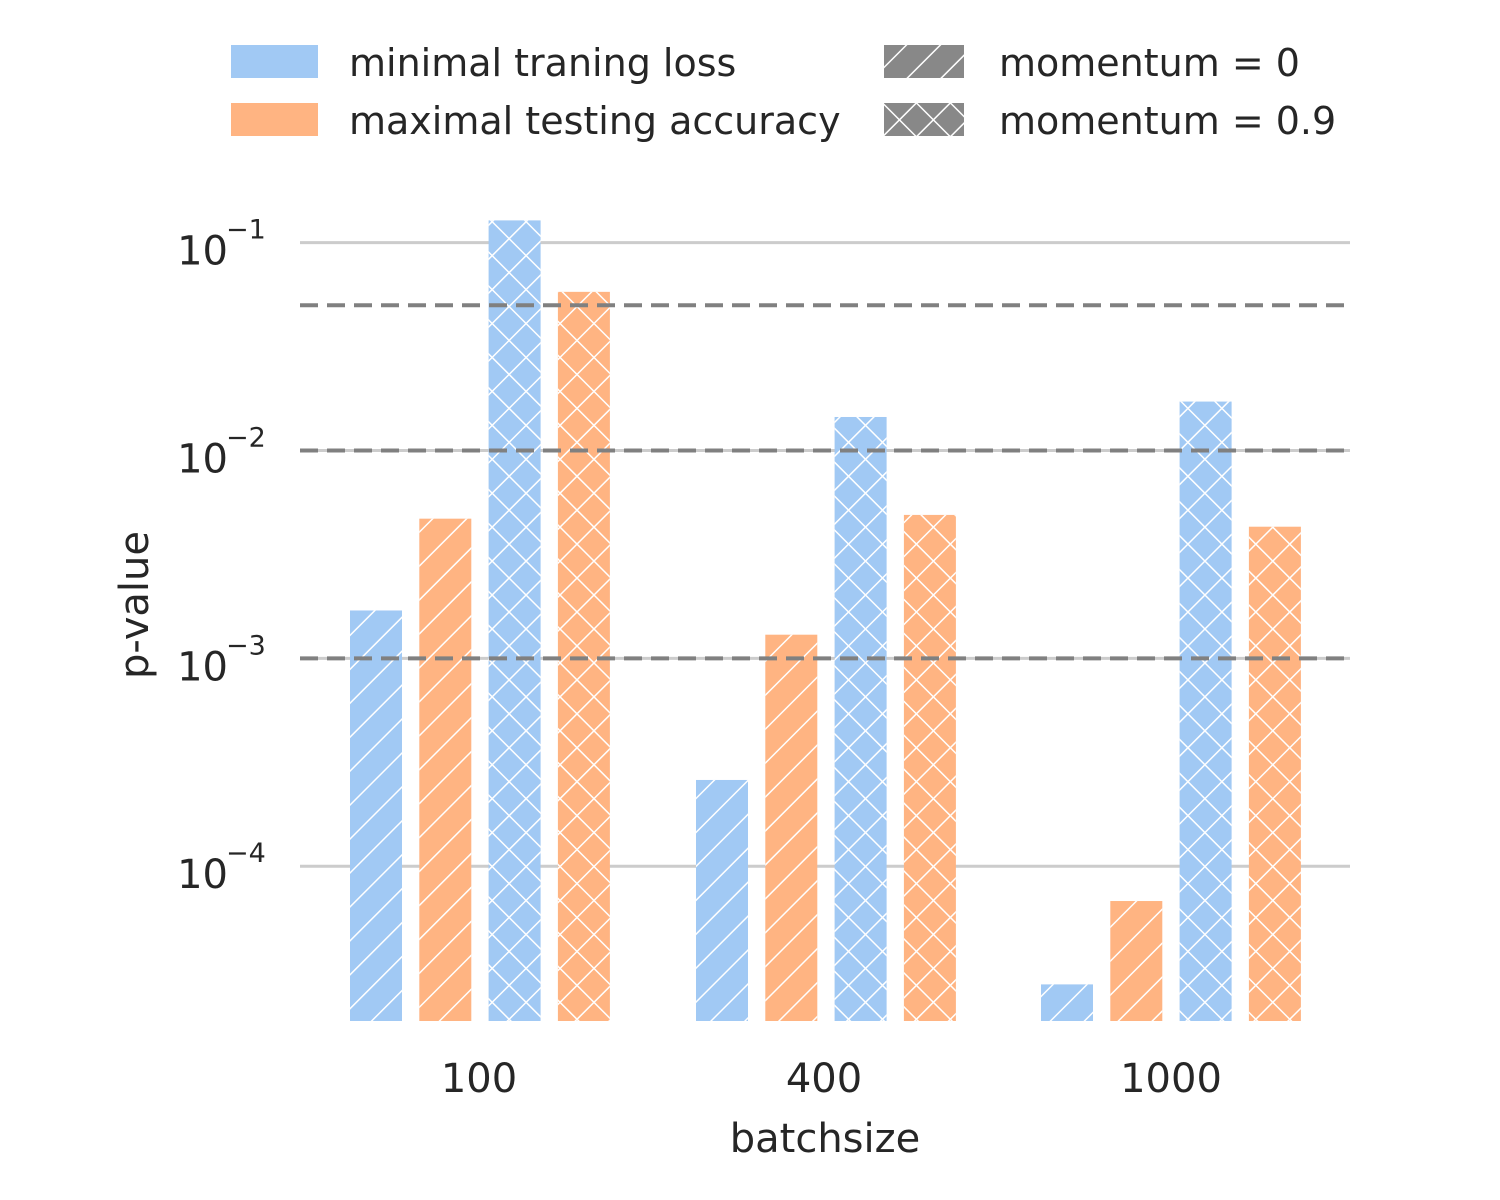 Image resolution: width=1500 pixels, height=1200 pixels. What do you see at coordinates (825, 1139) in the screenshot?
I see `x-axis-label: batchsize` at bounding box center [825, 1139].